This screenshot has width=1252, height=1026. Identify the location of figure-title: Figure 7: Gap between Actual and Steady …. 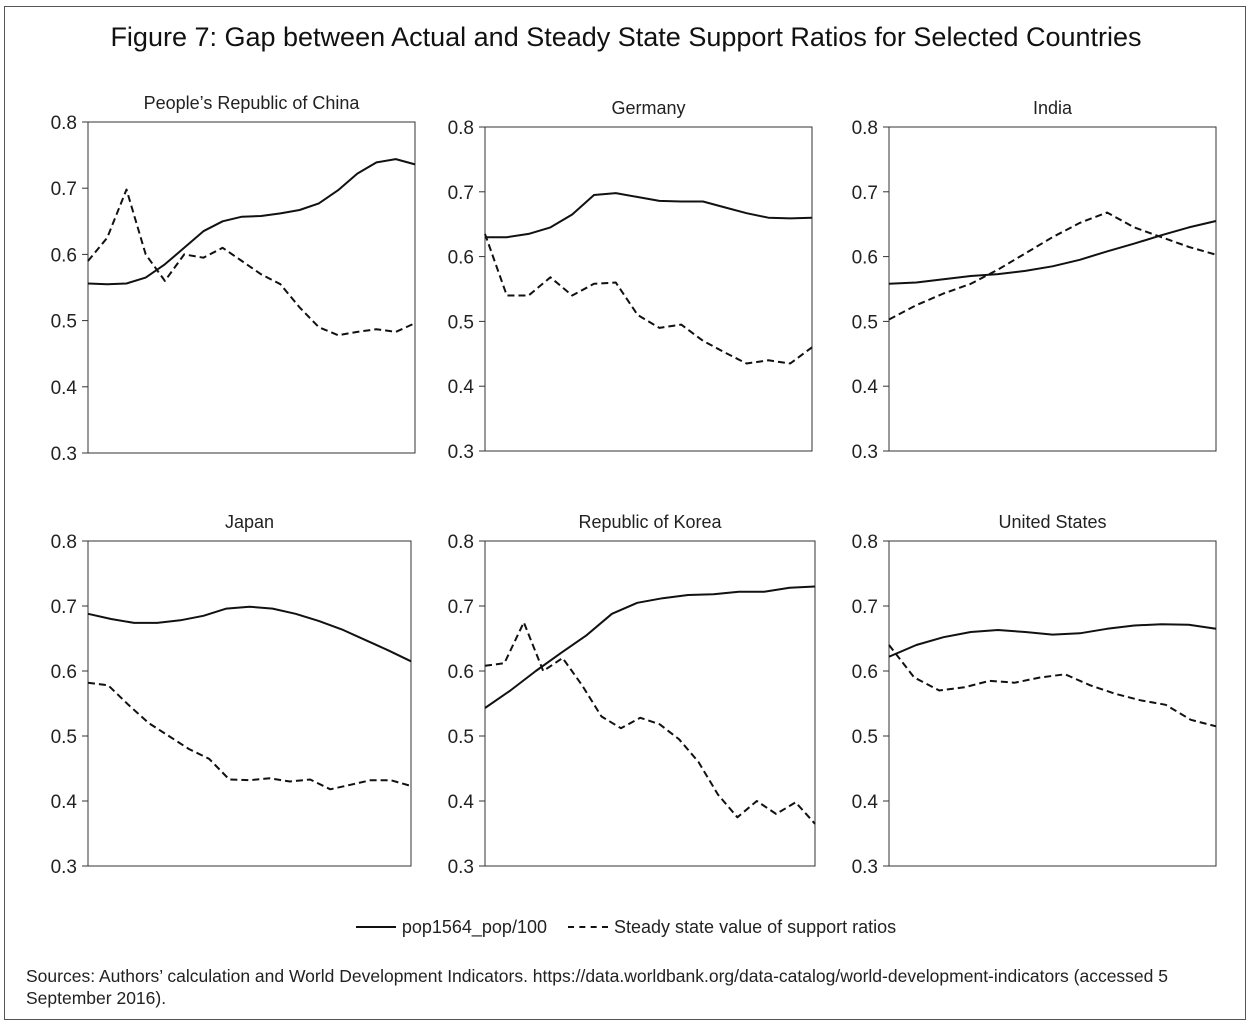
(626, 37).